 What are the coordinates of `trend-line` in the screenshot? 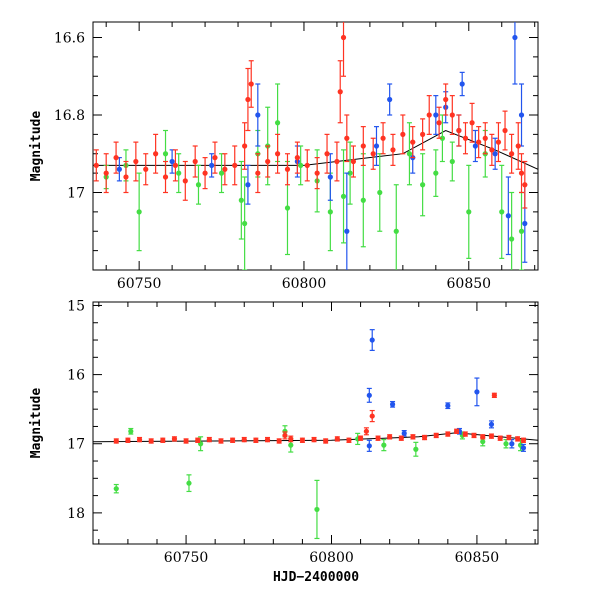 It's located at (315, 149).